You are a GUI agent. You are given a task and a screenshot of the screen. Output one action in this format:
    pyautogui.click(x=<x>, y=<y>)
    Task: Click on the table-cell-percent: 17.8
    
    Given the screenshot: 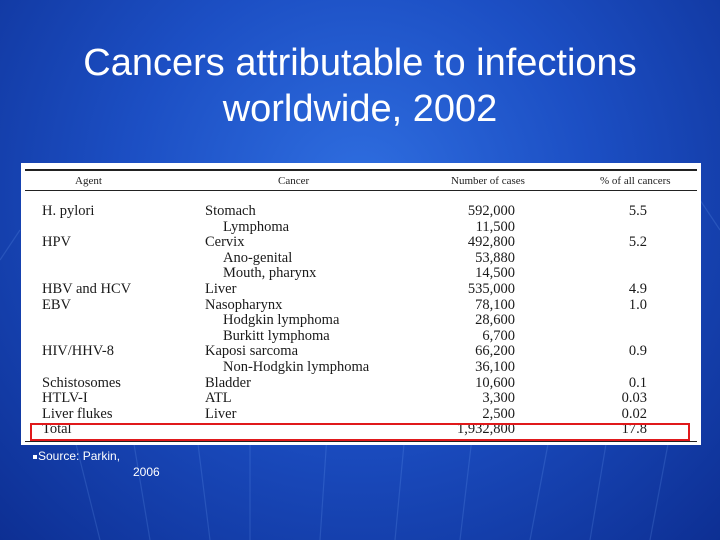 What is the action you would take?
    pyautogui.click(x=634, y=429)
    